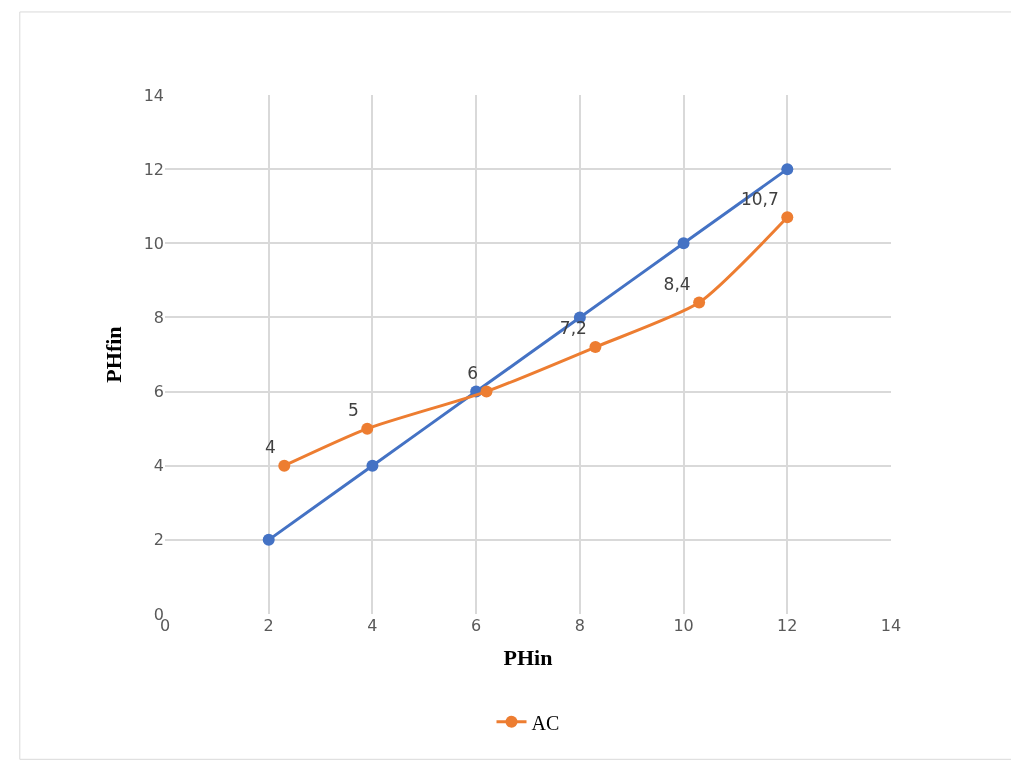 This screenshot has height=764, width=1011. I want to click on x-axis-title: PHin, so click(528, 657).